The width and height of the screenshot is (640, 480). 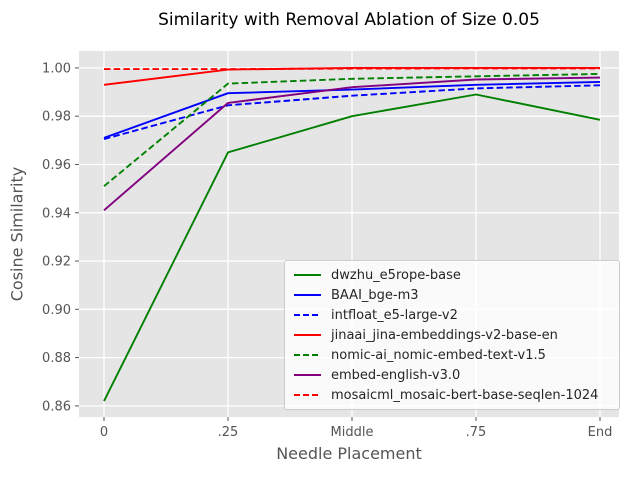 I want to click on y-tick-label: 0.92, so click(x=56, y=262).